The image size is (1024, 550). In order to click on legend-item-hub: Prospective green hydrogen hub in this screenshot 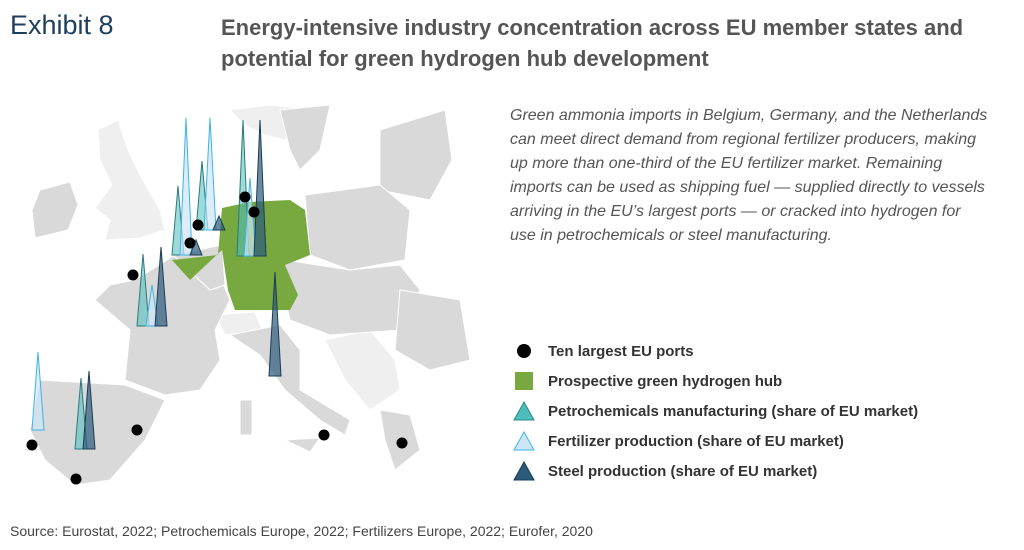, I will do `click(715, 381)`.